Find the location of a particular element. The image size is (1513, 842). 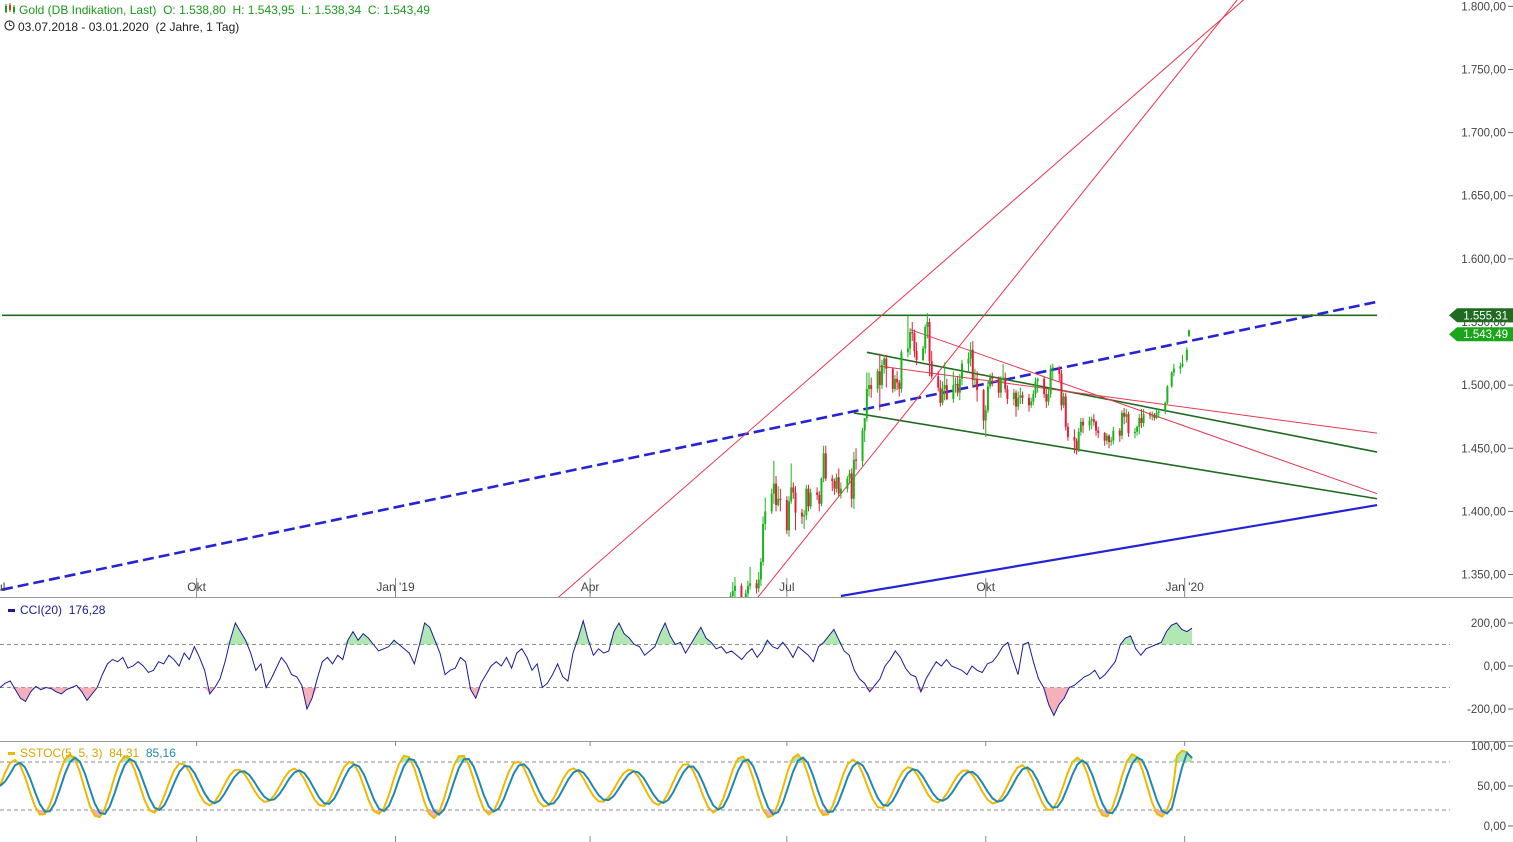

price-label: 1.543,49 is located at coordinates (1481, 334).